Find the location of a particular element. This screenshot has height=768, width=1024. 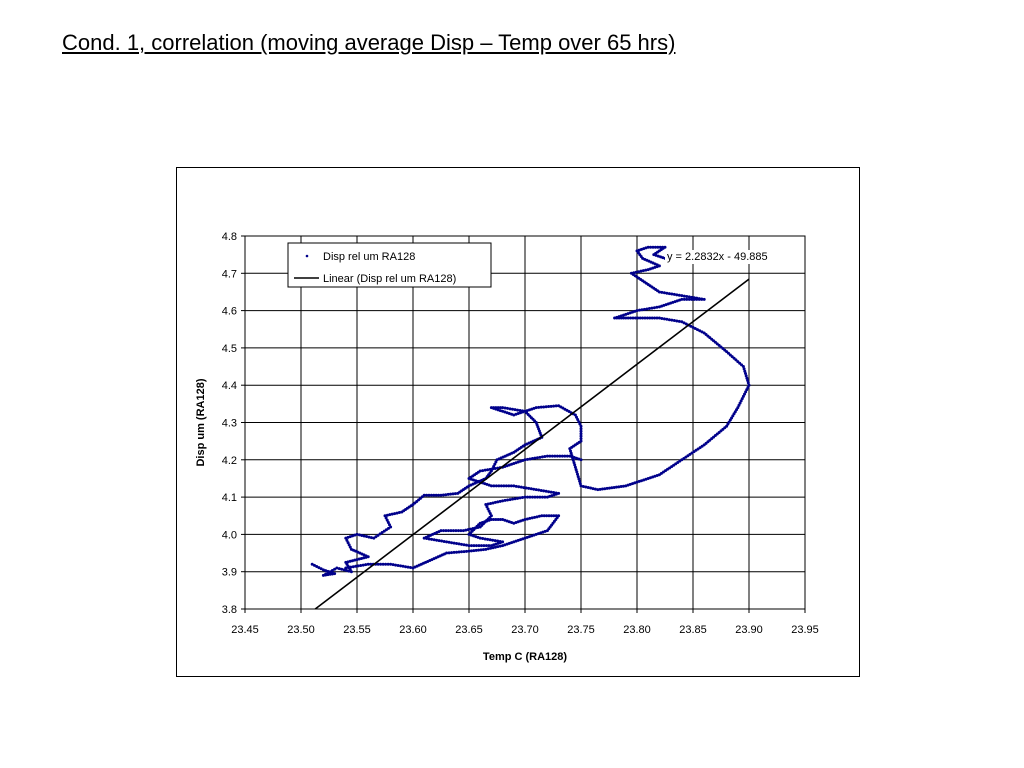

x-tick-label: 23.60 is located at coordinates (413, 630).